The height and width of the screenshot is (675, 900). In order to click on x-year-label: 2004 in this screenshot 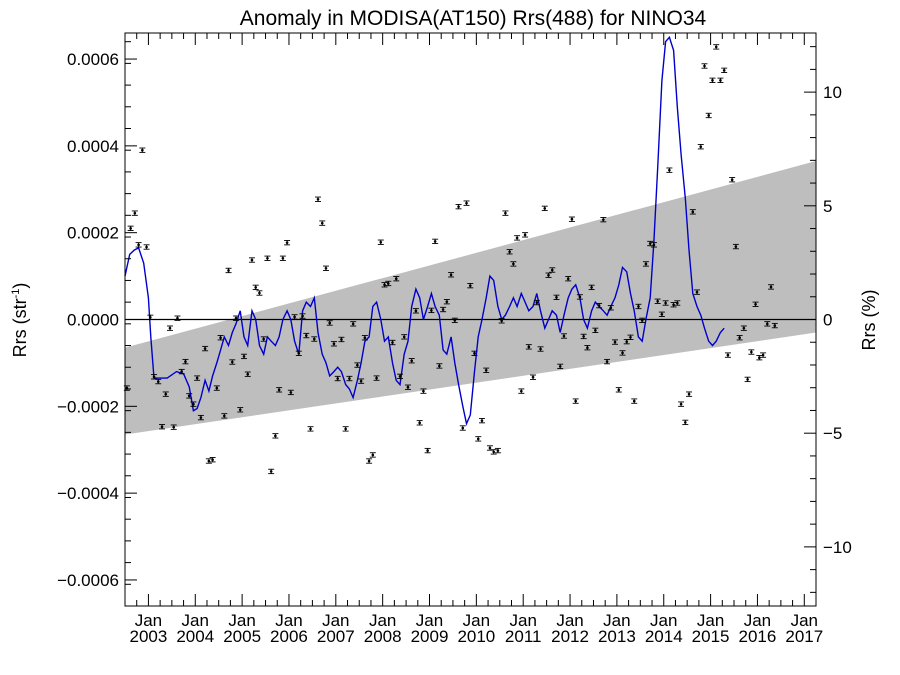, I will do `click(195, 636)`.